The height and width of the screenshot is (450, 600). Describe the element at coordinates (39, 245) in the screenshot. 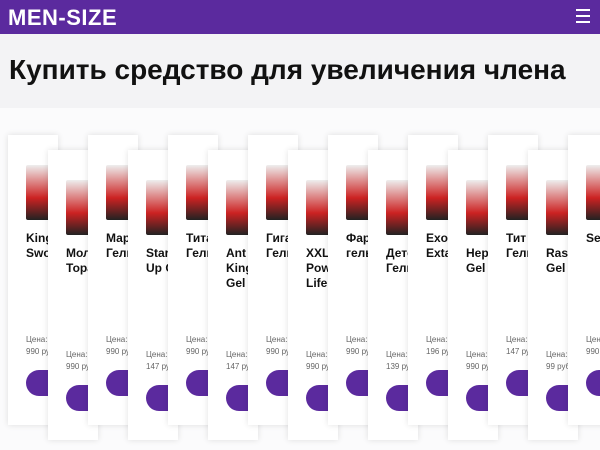

I see `product-name: King Swo` at that location.